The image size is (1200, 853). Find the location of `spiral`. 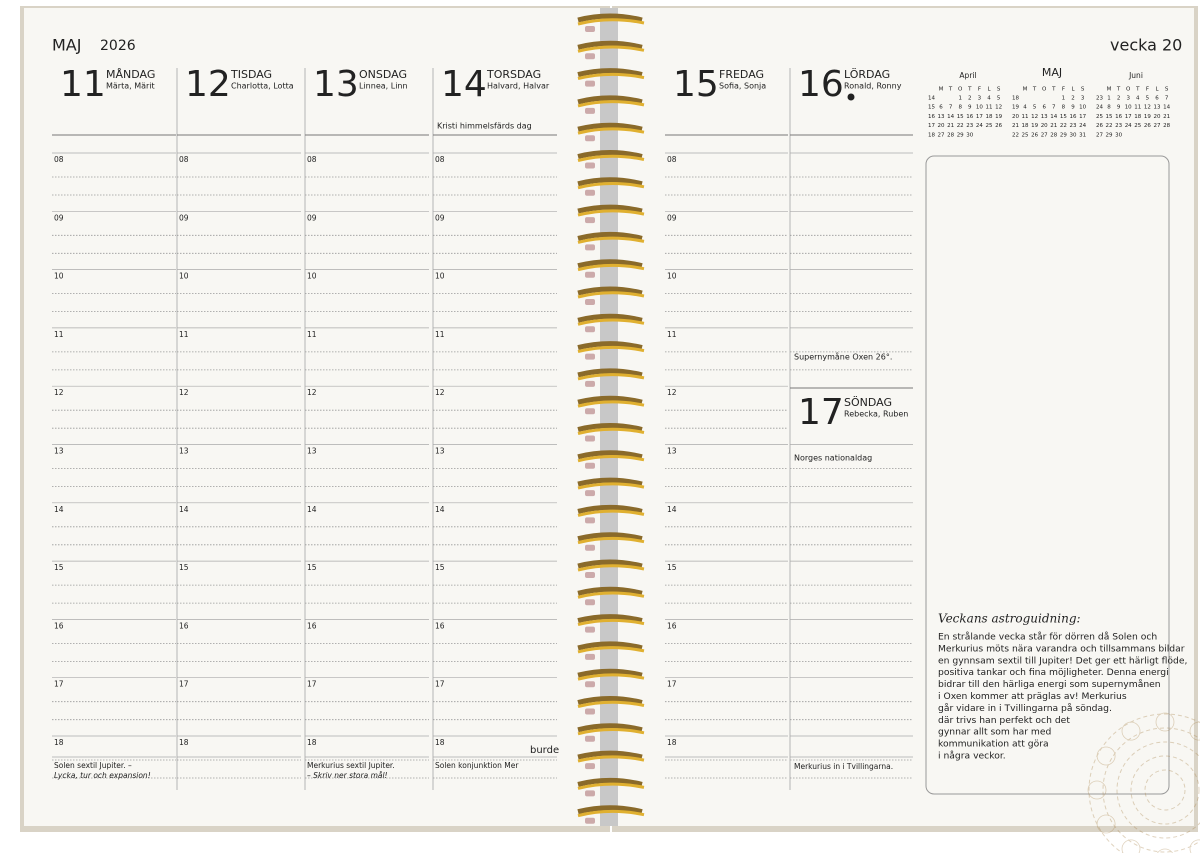

spiral is located at coordinates (611, 418).